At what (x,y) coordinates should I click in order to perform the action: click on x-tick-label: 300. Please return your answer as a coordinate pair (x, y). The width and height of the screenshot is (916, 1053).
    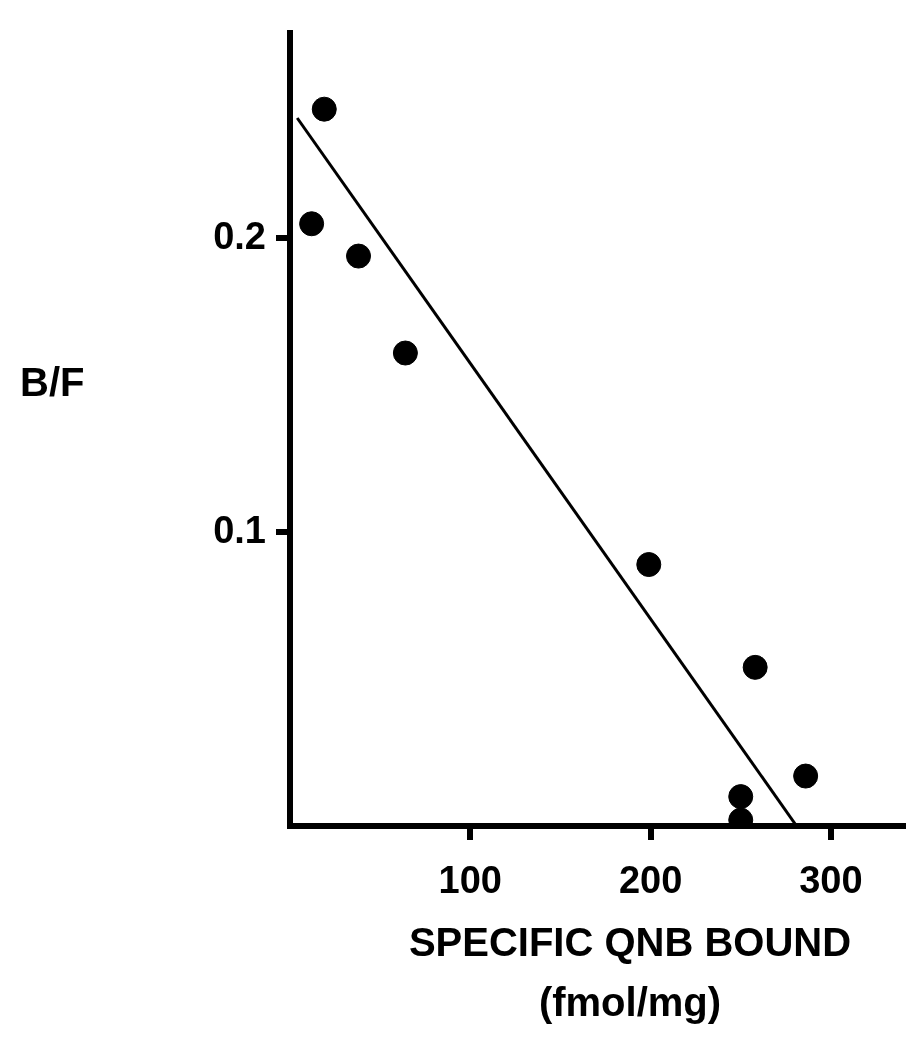
    Looking at the image, I should click on (831, 880).